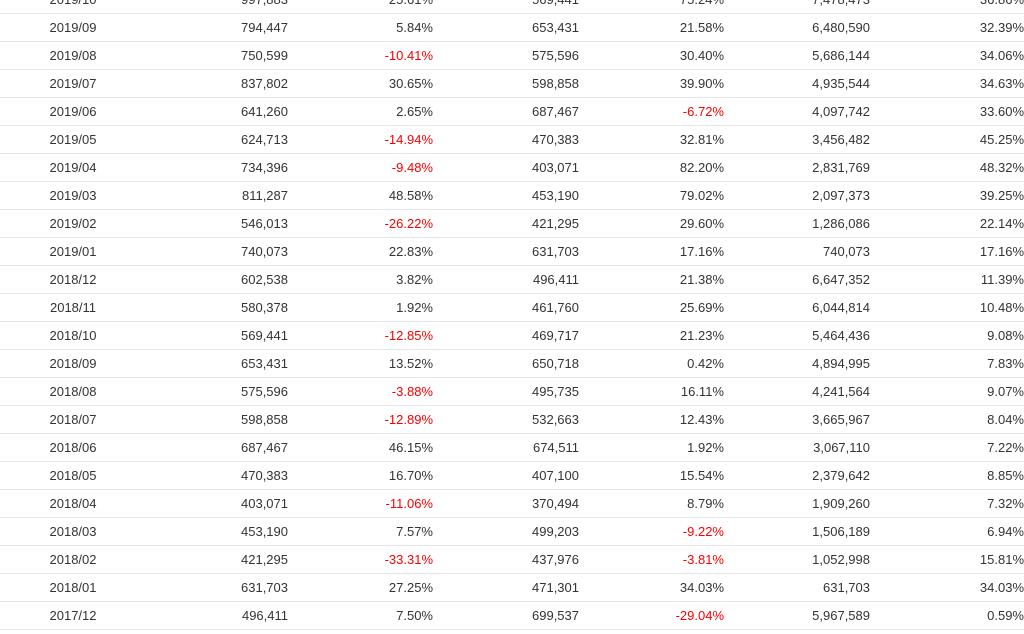  What do you see at coordinates (797, 139) in the screenshot?
I see `cumulative-cell: 3,456,482` at bounding box center [797, 139].